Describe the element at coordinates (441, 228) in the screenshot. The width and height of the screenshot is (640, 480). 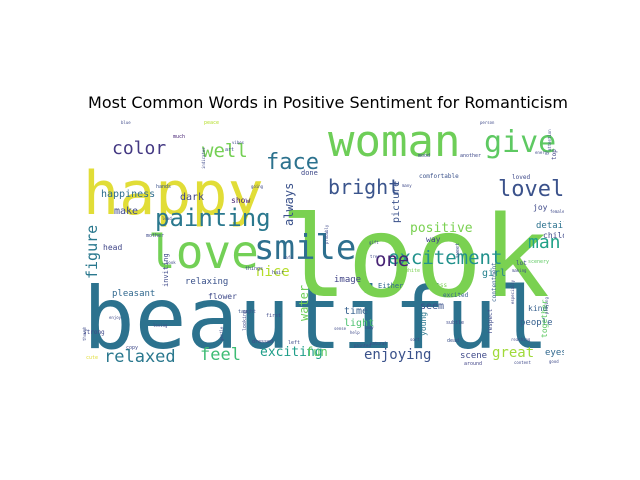
I see `word-positive: positive` at that location.